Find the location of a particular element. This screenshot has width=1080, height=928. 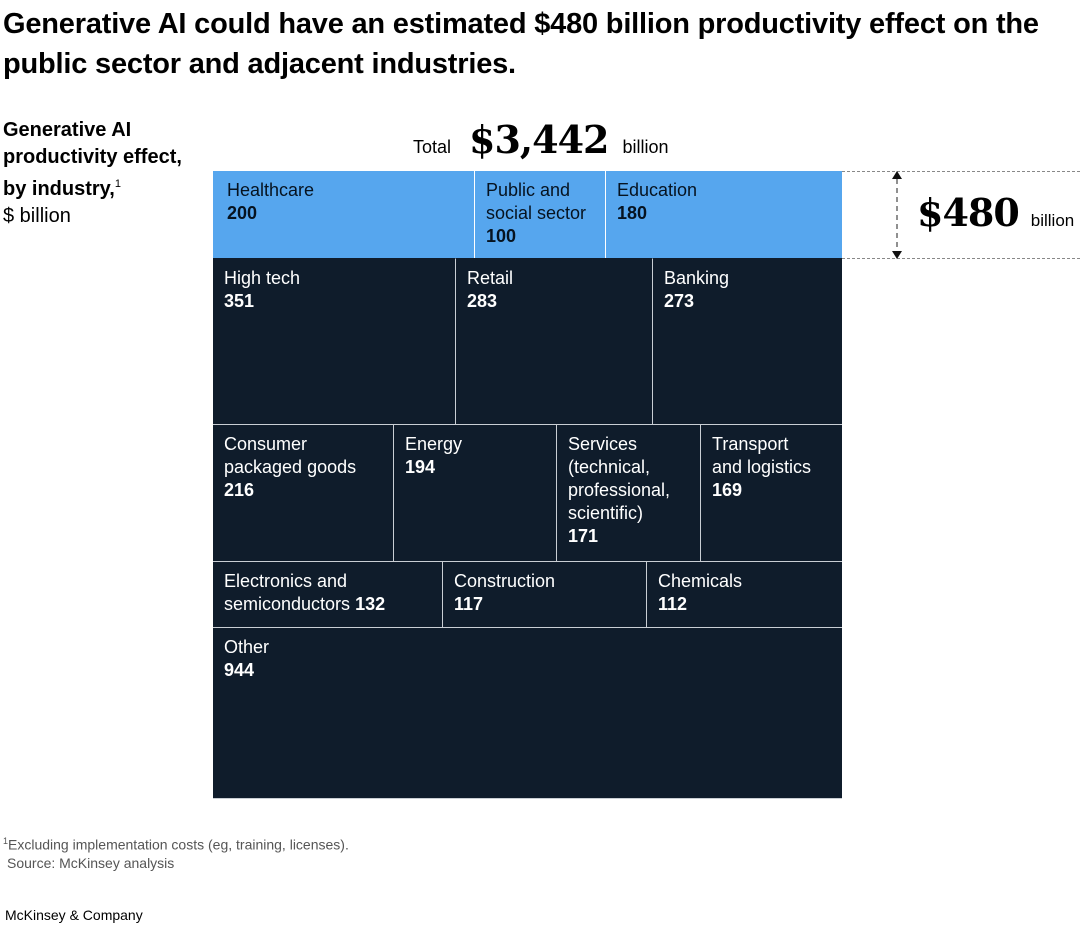

total-value: $3,442 is located at coordinates (539, 139).